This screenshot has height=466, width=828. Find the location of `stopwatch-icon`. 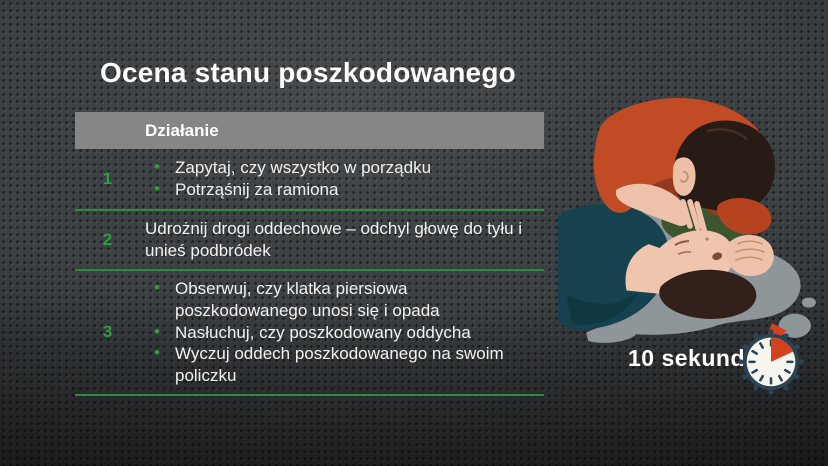

stopwatch-icon is located at coordinates (771, 359).